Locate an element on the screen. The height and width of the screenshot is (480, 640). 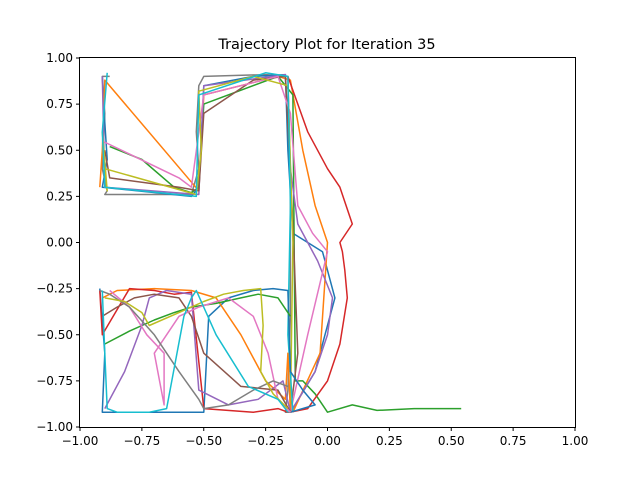
x-tick-label: 0.00 is located at coordinates (327, 441).